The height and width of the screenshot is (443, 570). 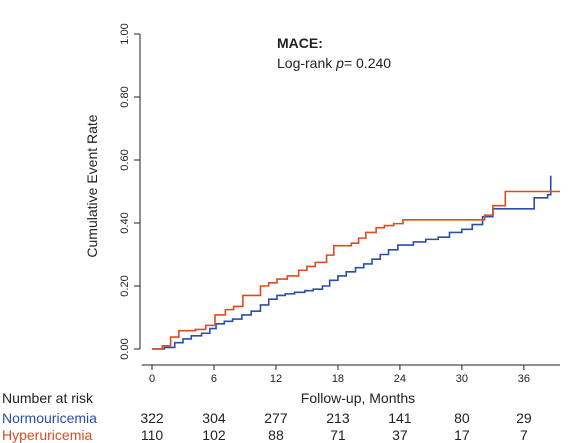 What do you see at coordinates (524, 379) in the screenshot?
I see `x-tick-label: 36` at bounding box center [524, 379].